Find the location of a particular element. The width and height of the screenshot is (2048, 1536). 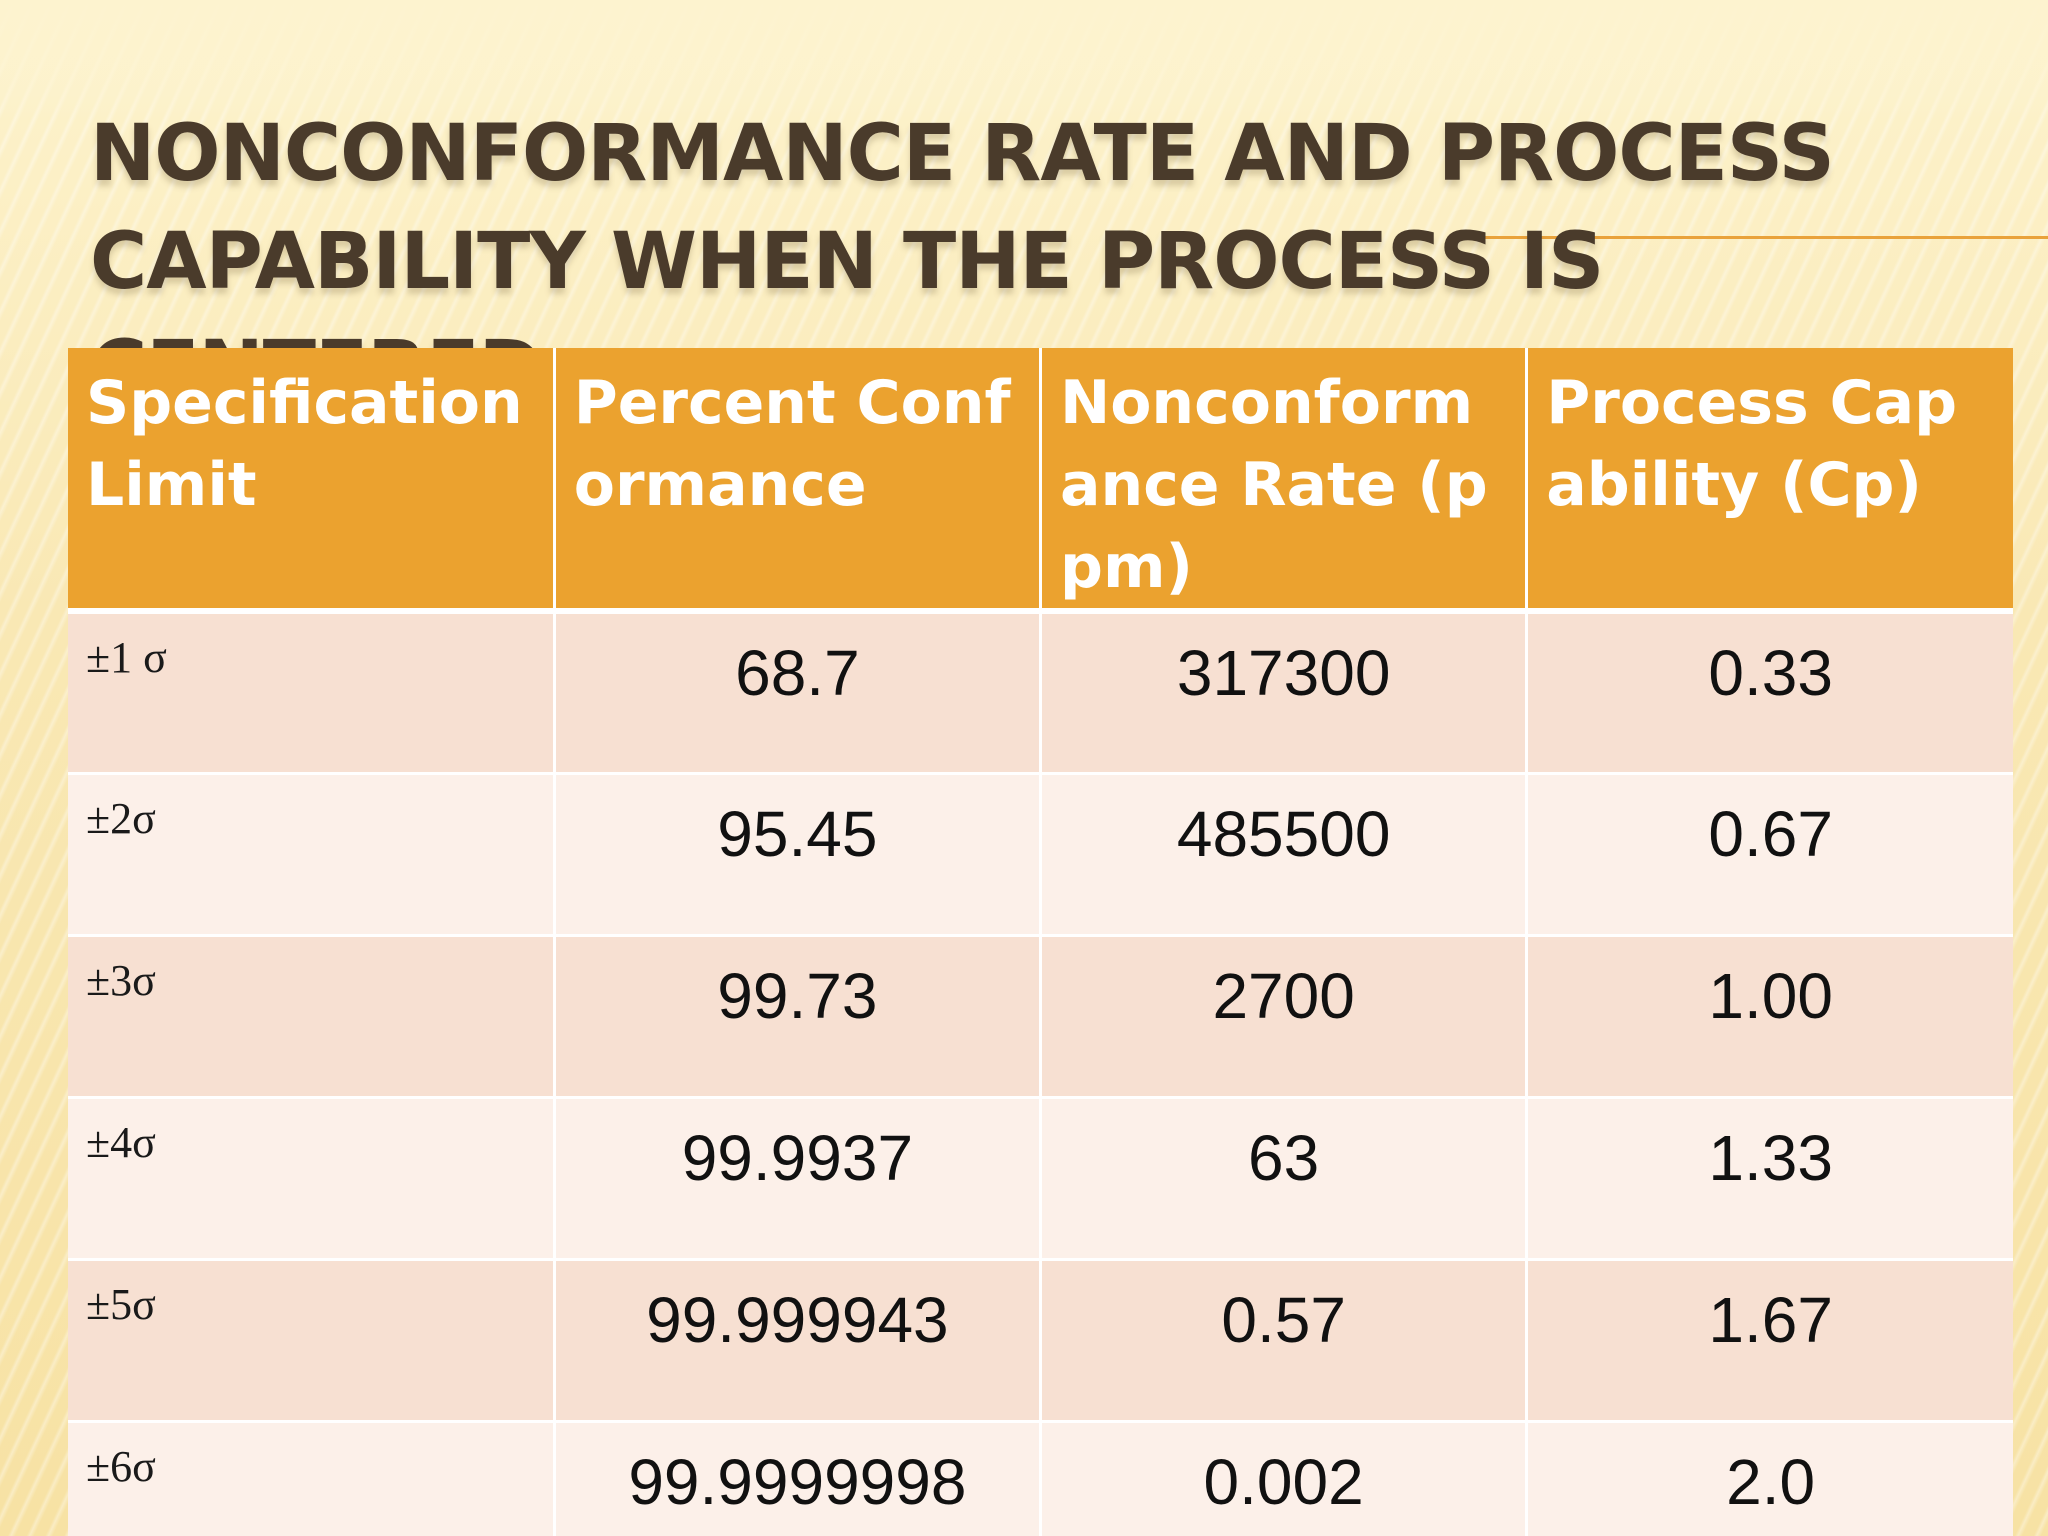

header-process-capability: Process Capability (Cp) is located at coordinates (1769, 481).